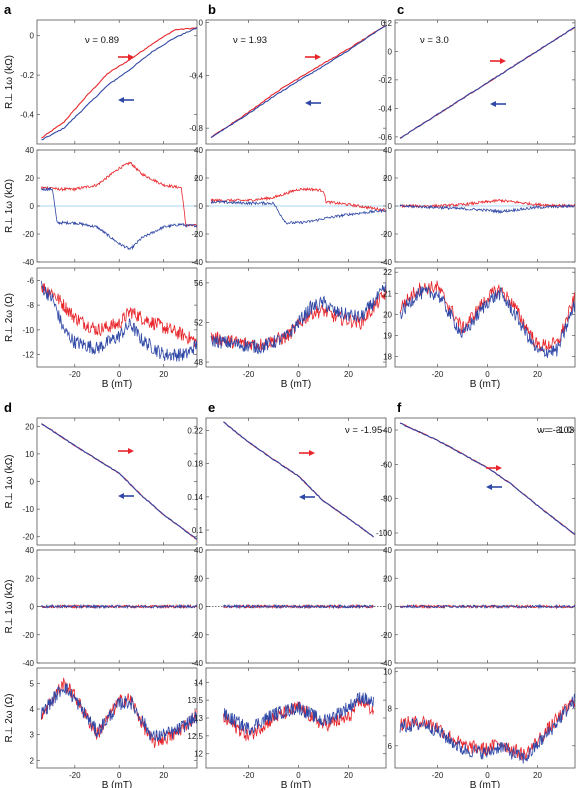 This screenshot has height=788, width=581. What do you see at coordinates (198, 283) in the screenshot?
I see `y-tick-label: 56` at bounding box center [198, 283].